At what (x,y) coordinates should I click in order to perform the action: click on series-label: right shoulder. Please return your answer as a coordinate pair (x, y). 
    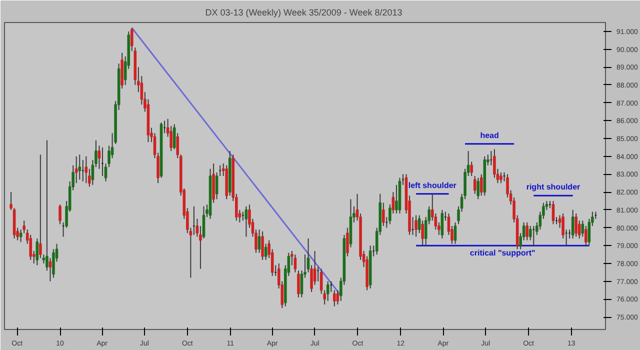
    Looking at the image, I should click on (553, 187).